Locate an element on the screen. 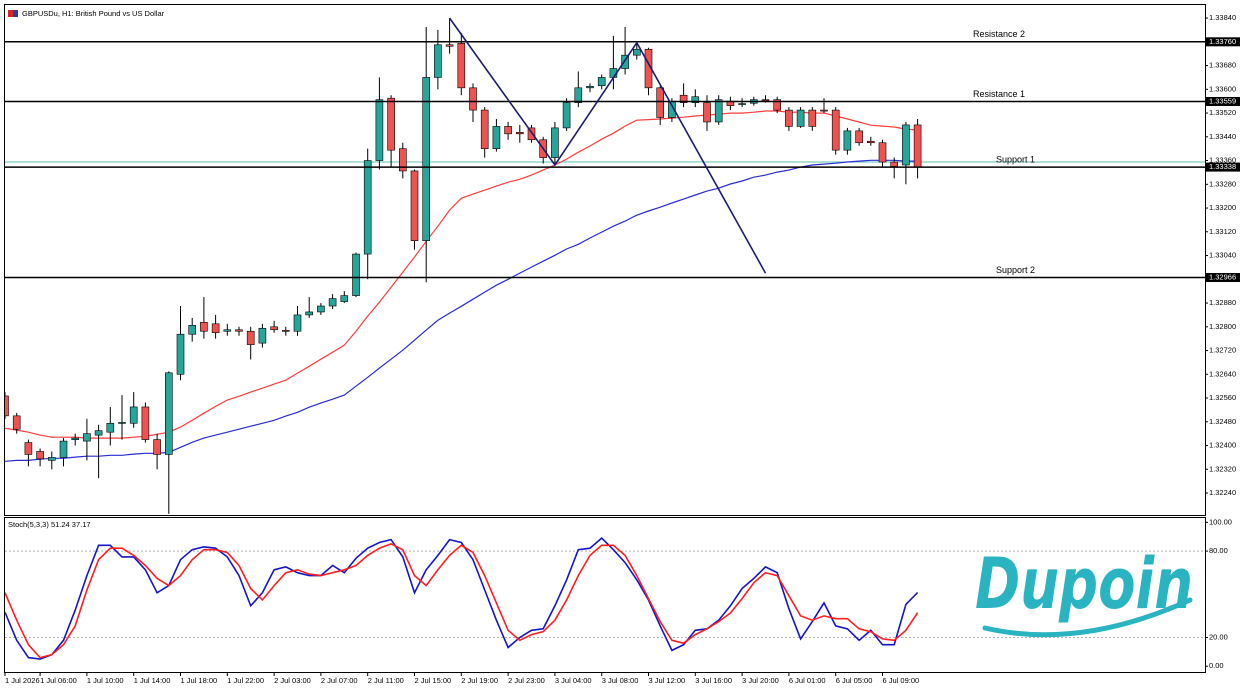 This screenshot has width=1241, height=690. y-tick-label: 1.32640 is located at coordinates (1222, 373).